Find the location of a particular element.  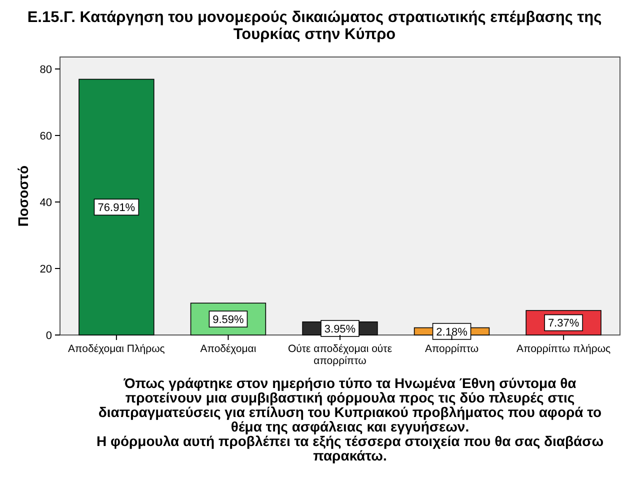

x-tick-label: Απορρίπτω is located at coordinates (451, 349).